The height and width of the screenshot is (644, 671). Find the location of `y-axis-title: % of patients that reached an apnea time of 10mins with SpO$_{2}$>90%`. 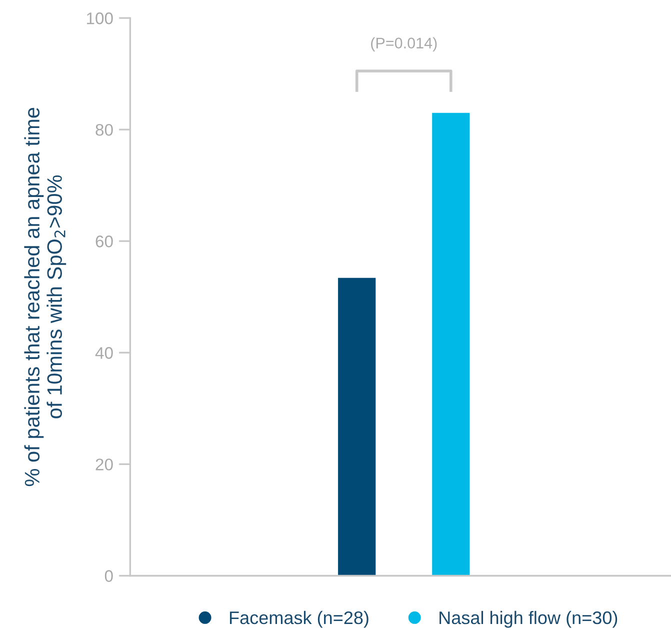

y-axis-title: % of patients that reached an apnea time of 10mins with SpO$_{2}$>90% is located at coordinates (45, 297).